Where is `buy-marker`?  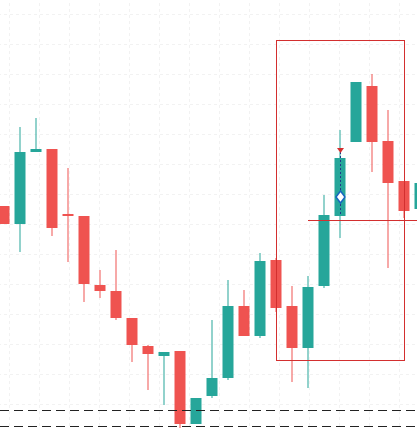
buy-marker is located at coordinates (340, 197).